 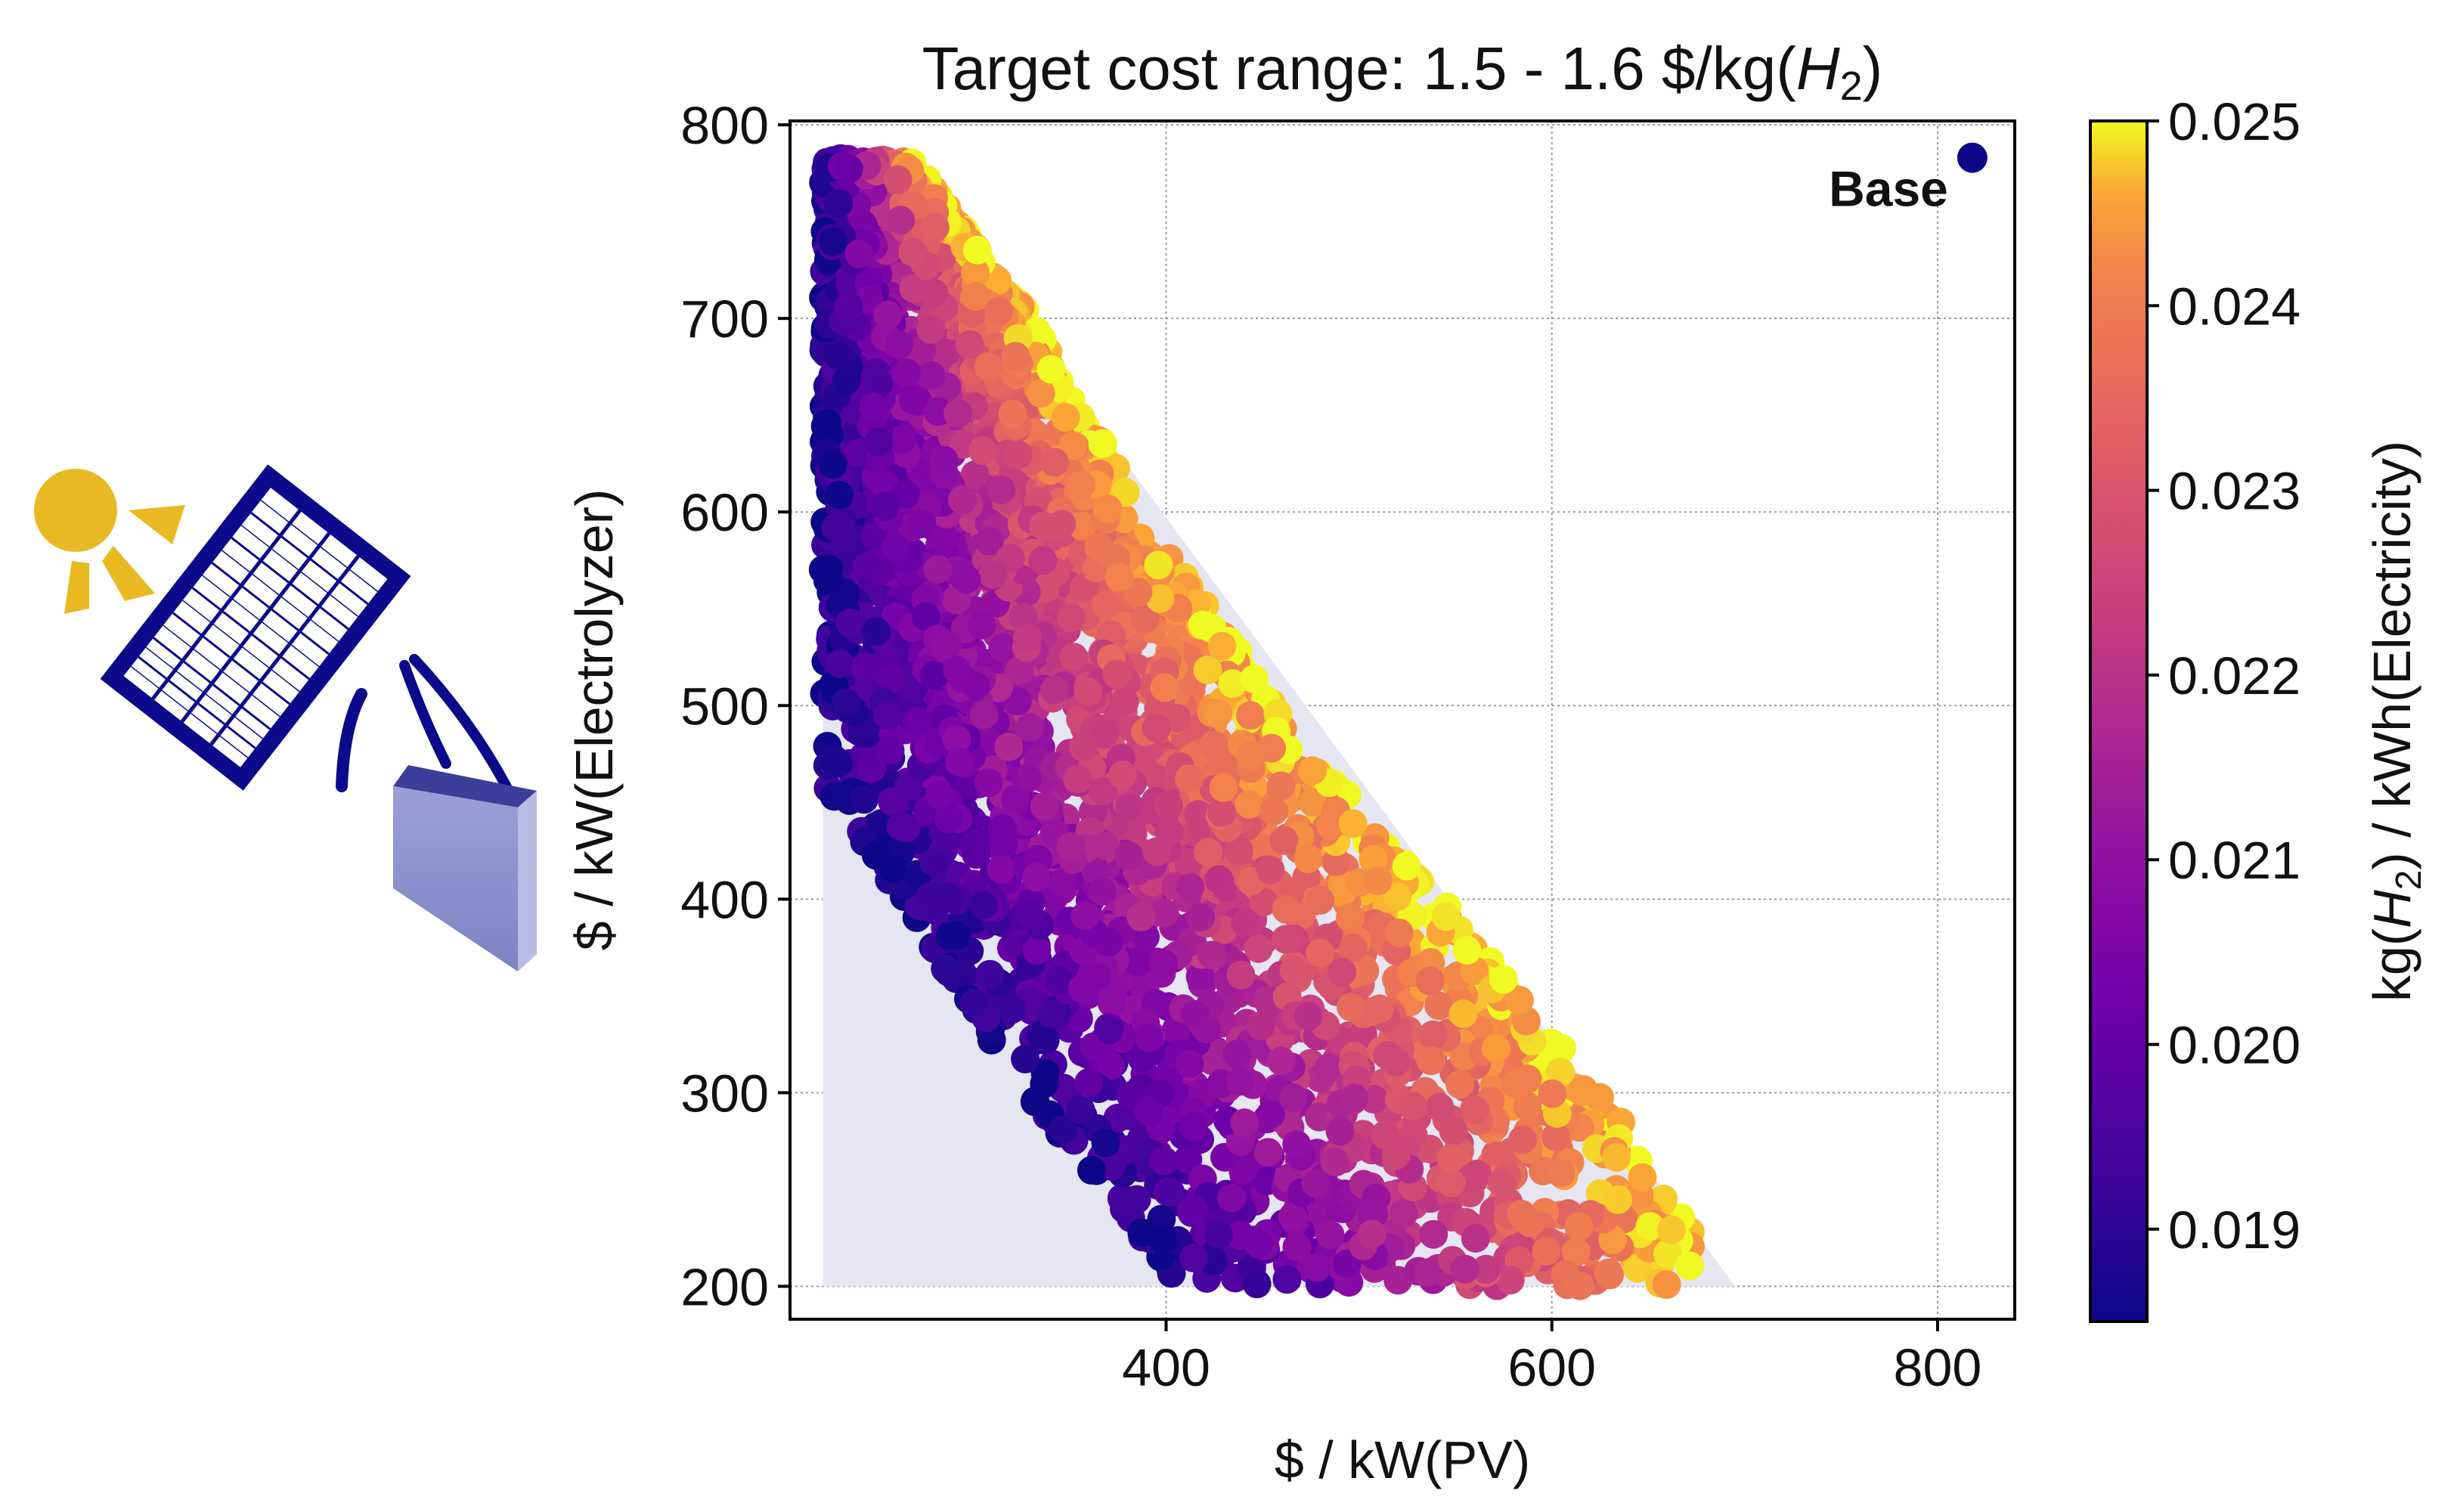 I want to click on chart-title-math: H, so click(x=1818, y=68).